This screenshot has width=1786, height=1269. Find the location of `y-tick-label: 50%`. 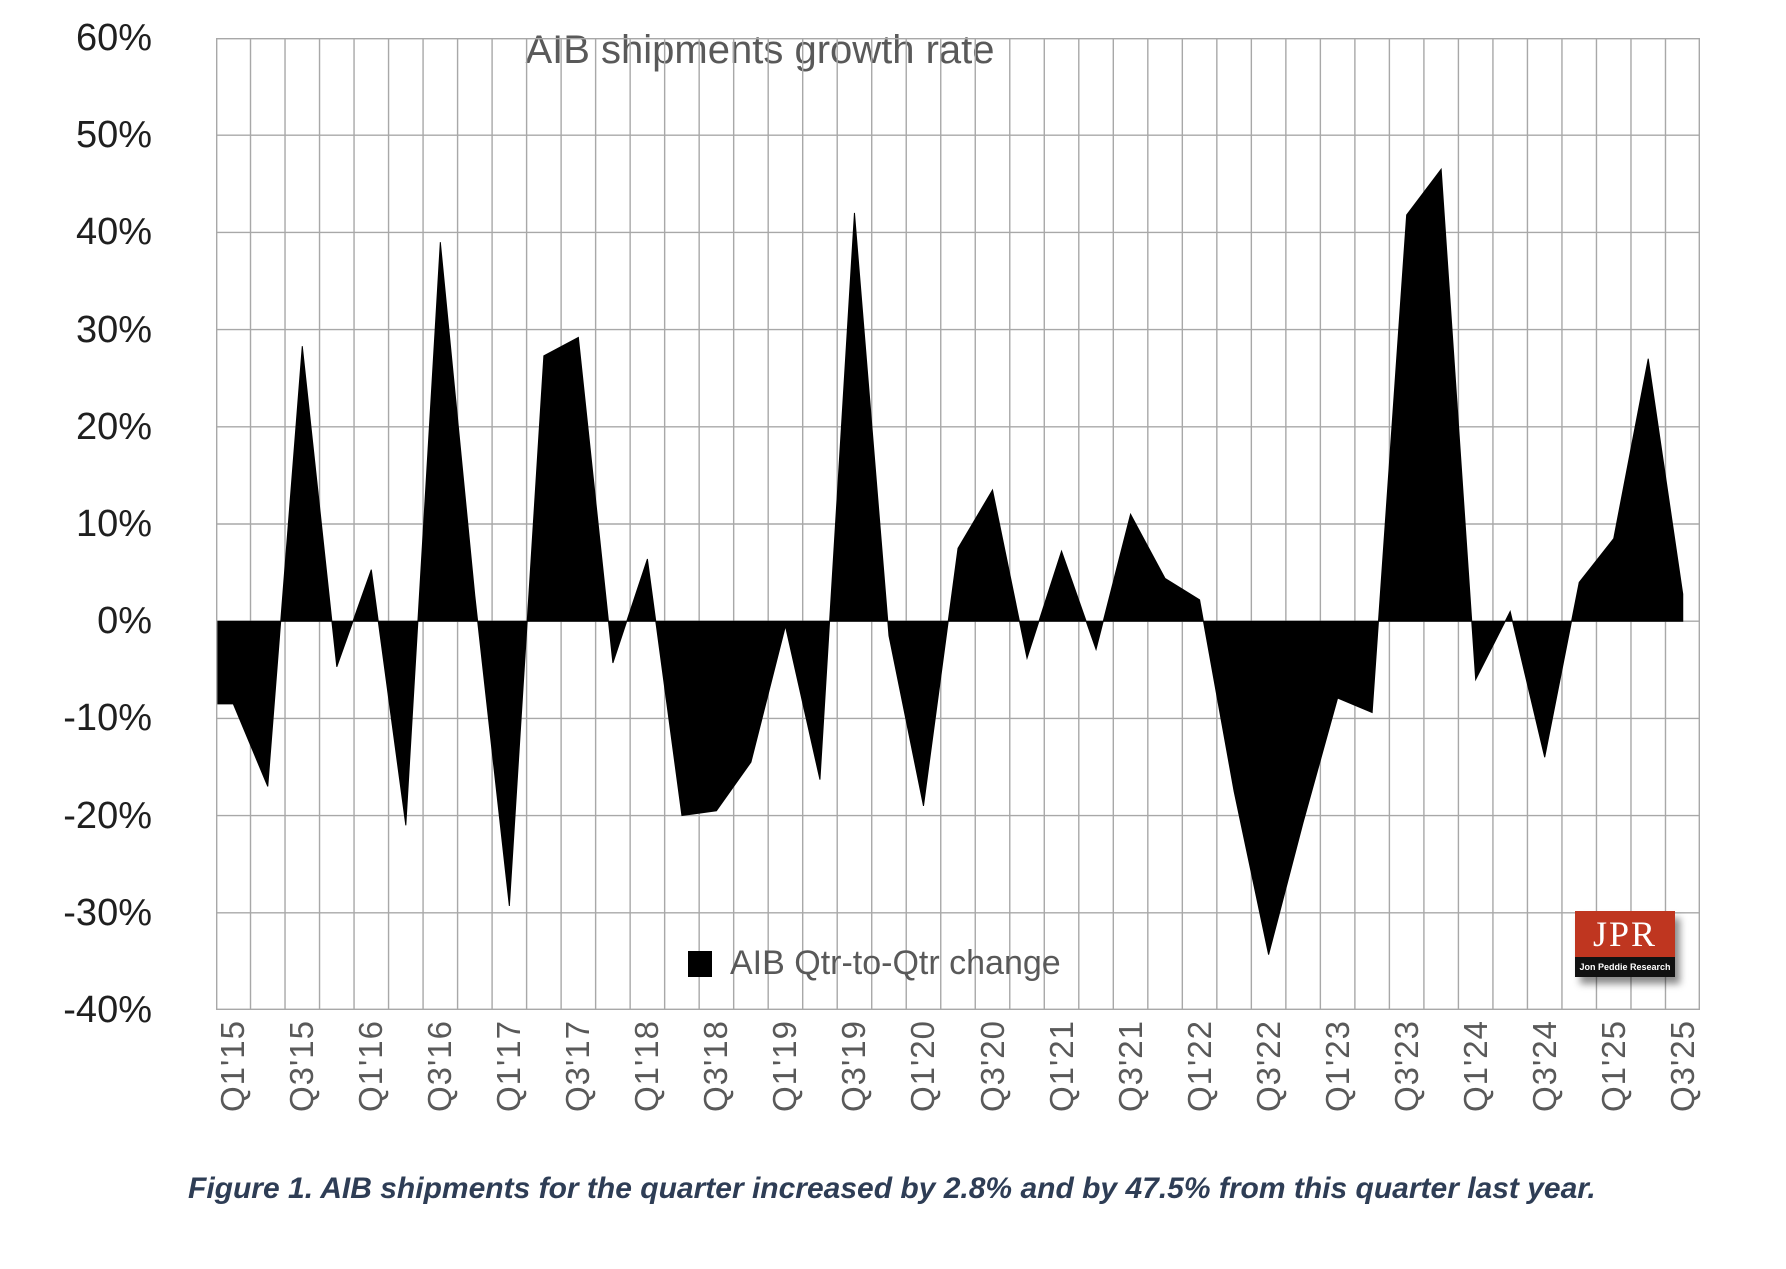

y-tick-label: 50% is located at coordinates (113, 135).